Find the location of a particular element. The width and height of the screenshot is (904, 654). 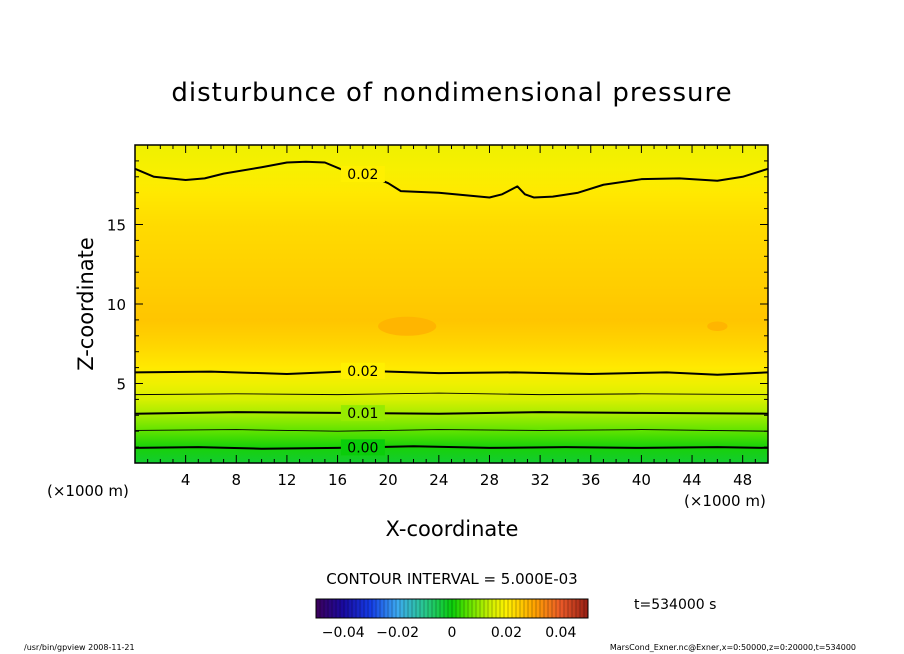

x-tick-label-16: 16 is located at coordinates (337, 480).